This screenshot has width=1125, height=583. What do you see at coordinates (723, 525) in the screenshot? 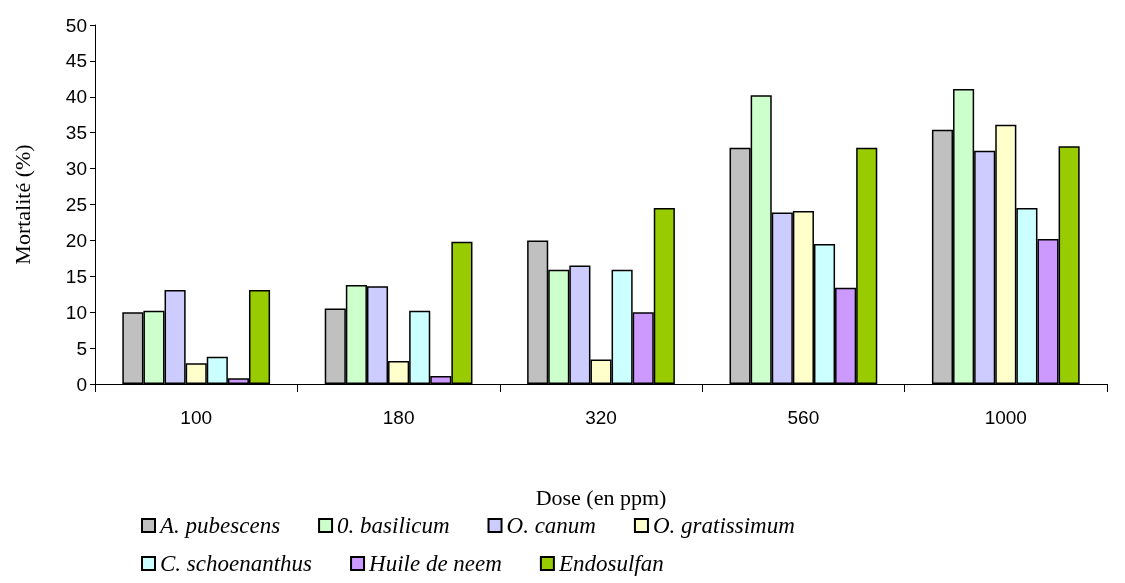
I see `legend-label: O. gratissimum` at bounding box center [723, 525].